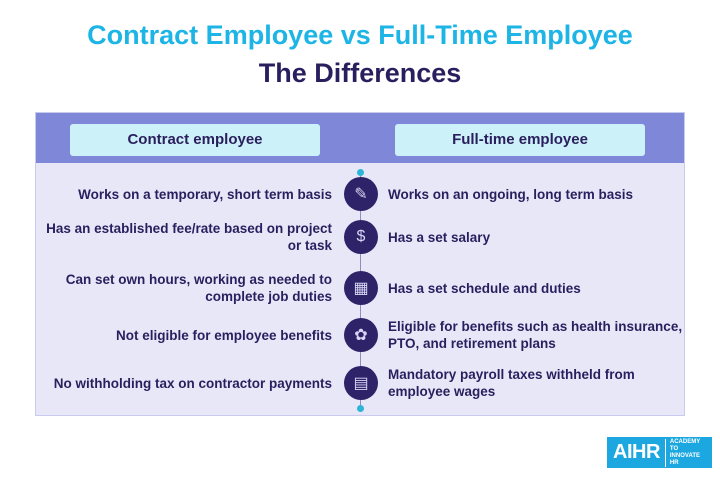 The height and width of the screenshot is (477, 720). What do you see at coordinates (360, 408) in the screenshot?
I see `bottom-dot` at bounding box center [360, 408].